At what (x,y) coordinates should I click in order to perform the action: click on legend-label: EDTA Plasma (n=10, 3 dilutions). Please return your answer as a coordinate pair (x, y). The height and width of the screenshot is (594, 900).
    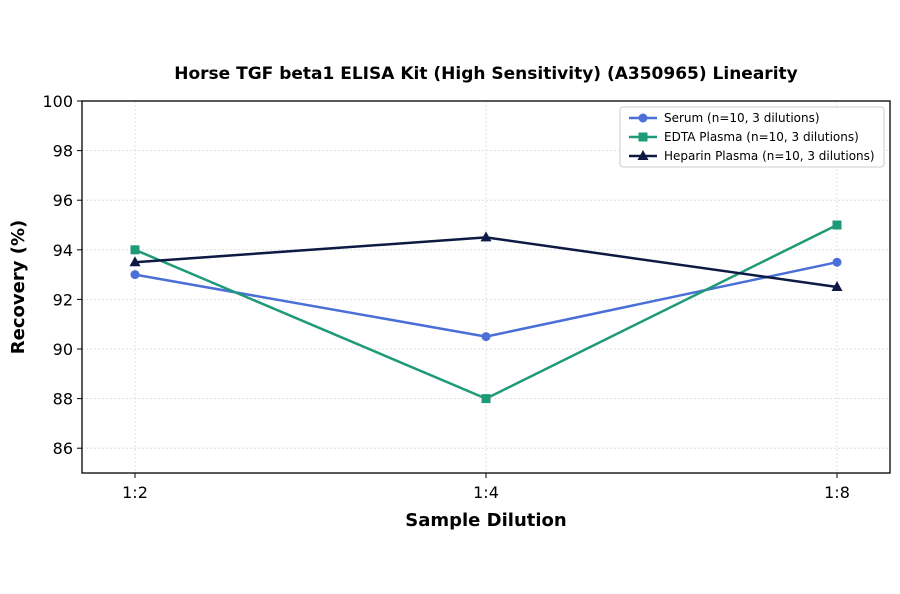
    Looking at the image, I should click on (761, 137).